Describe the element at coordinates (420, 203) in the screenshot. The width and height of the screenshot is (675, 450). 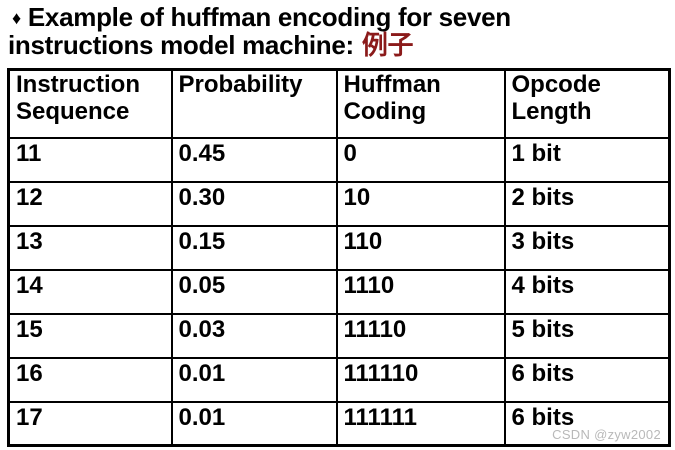
I see `table-cell: 10` at that location.